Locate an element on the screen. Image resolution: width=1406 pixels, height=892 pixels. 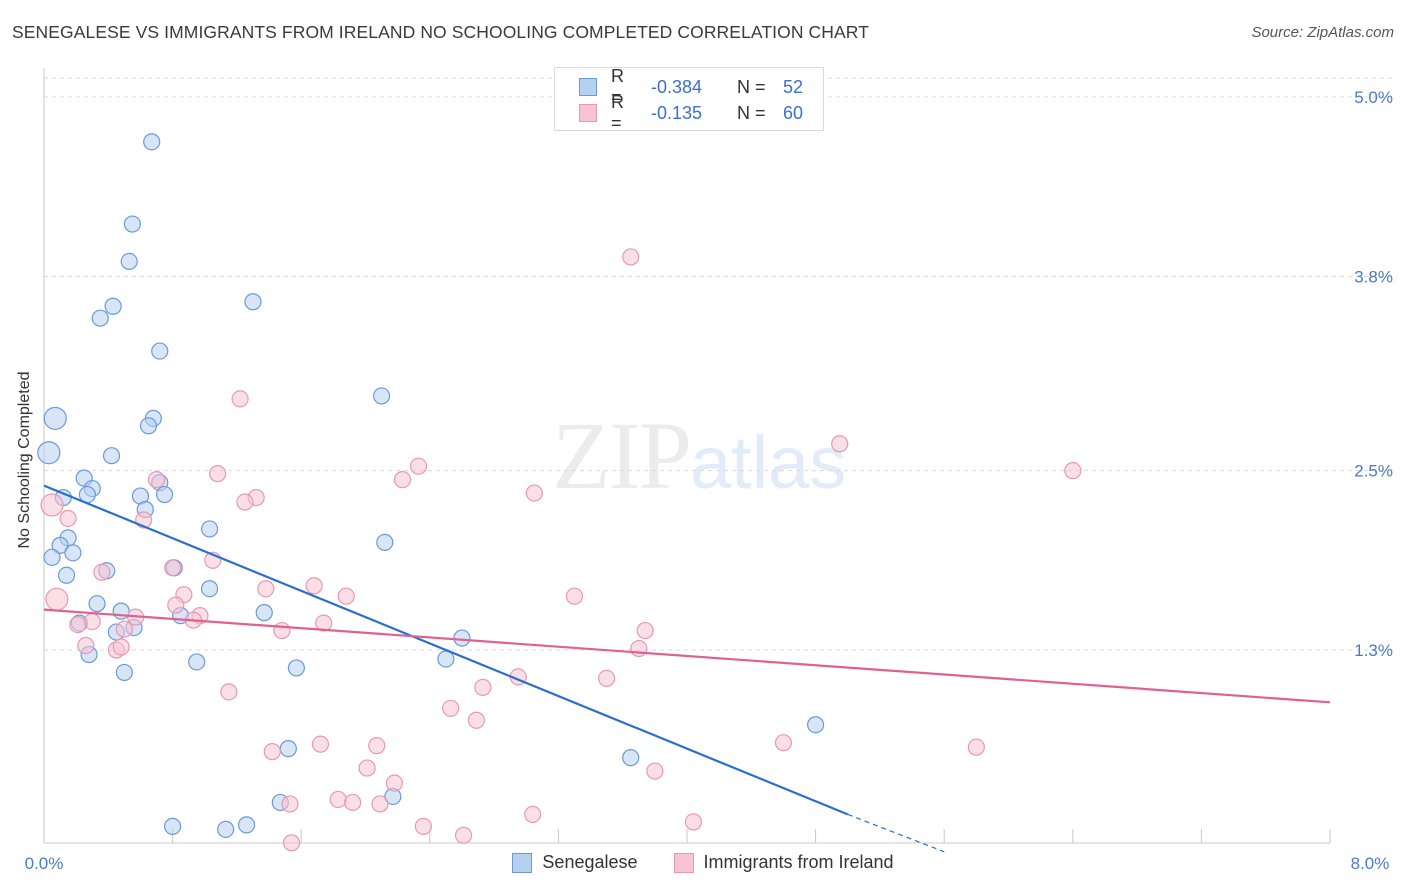
legend-row-ireland: R = -0.135 N = 60 is located at coordinates (691, 112).